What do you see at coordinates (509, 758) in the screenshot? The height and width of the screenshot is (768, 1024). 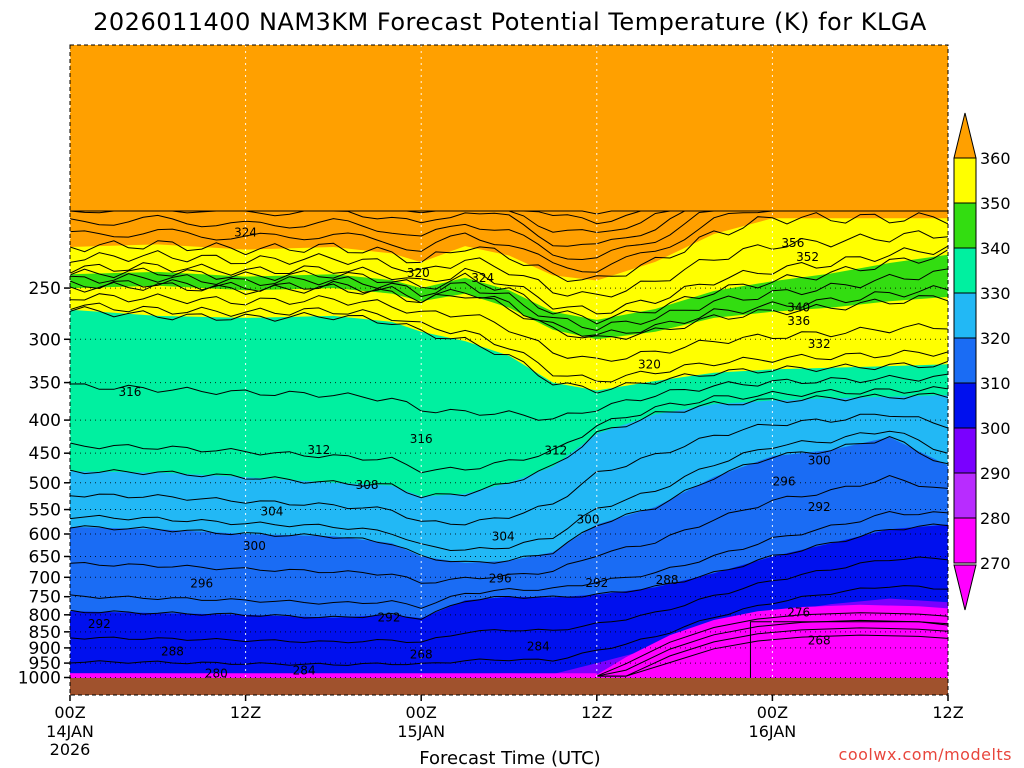 I see `x-axis-label: Forecast Time (UTC)` at bounding box center [509, 758].